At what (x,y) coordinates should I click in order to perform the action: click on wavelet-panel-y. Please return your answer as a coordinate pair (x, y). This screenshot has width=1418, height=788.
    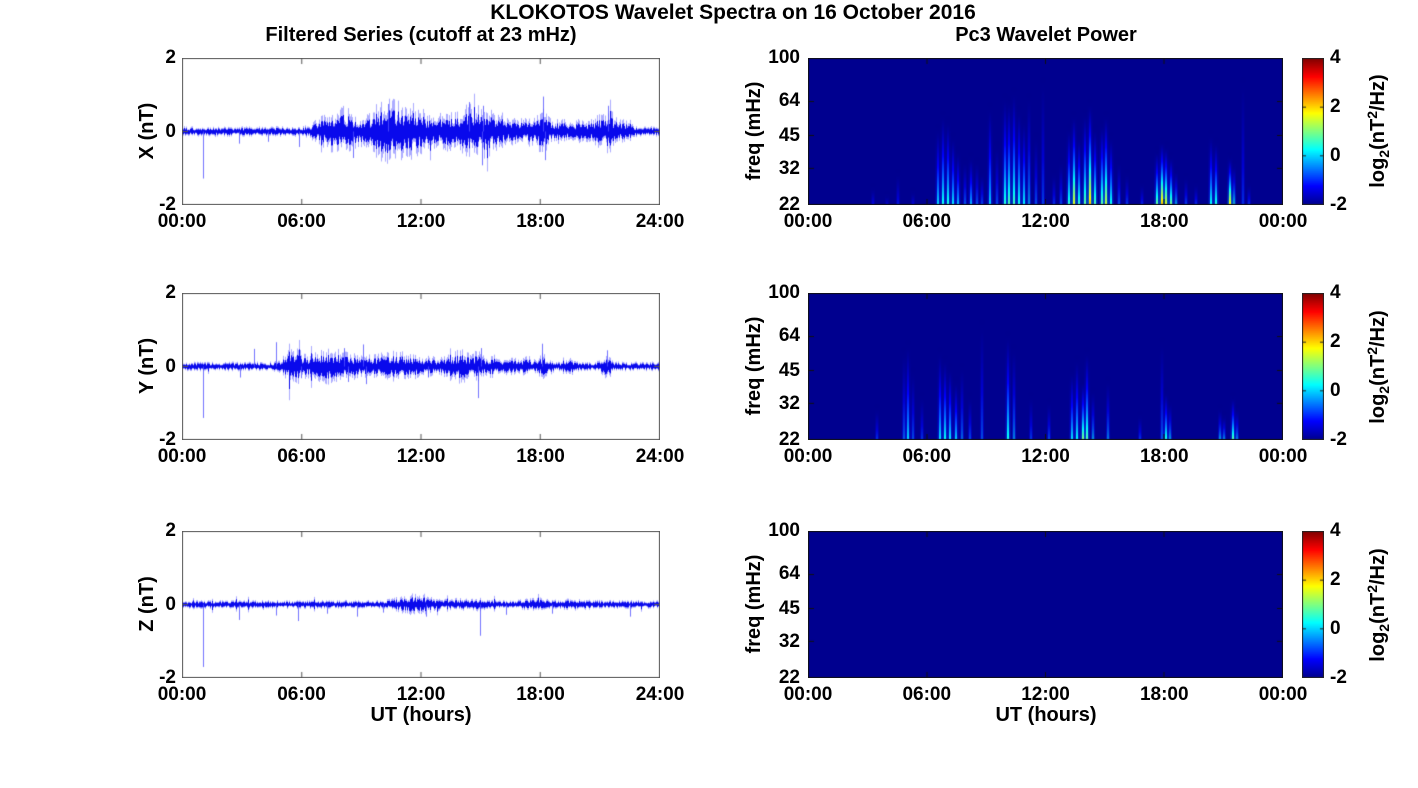
    Looking at the image, I should click on (1045, 366).